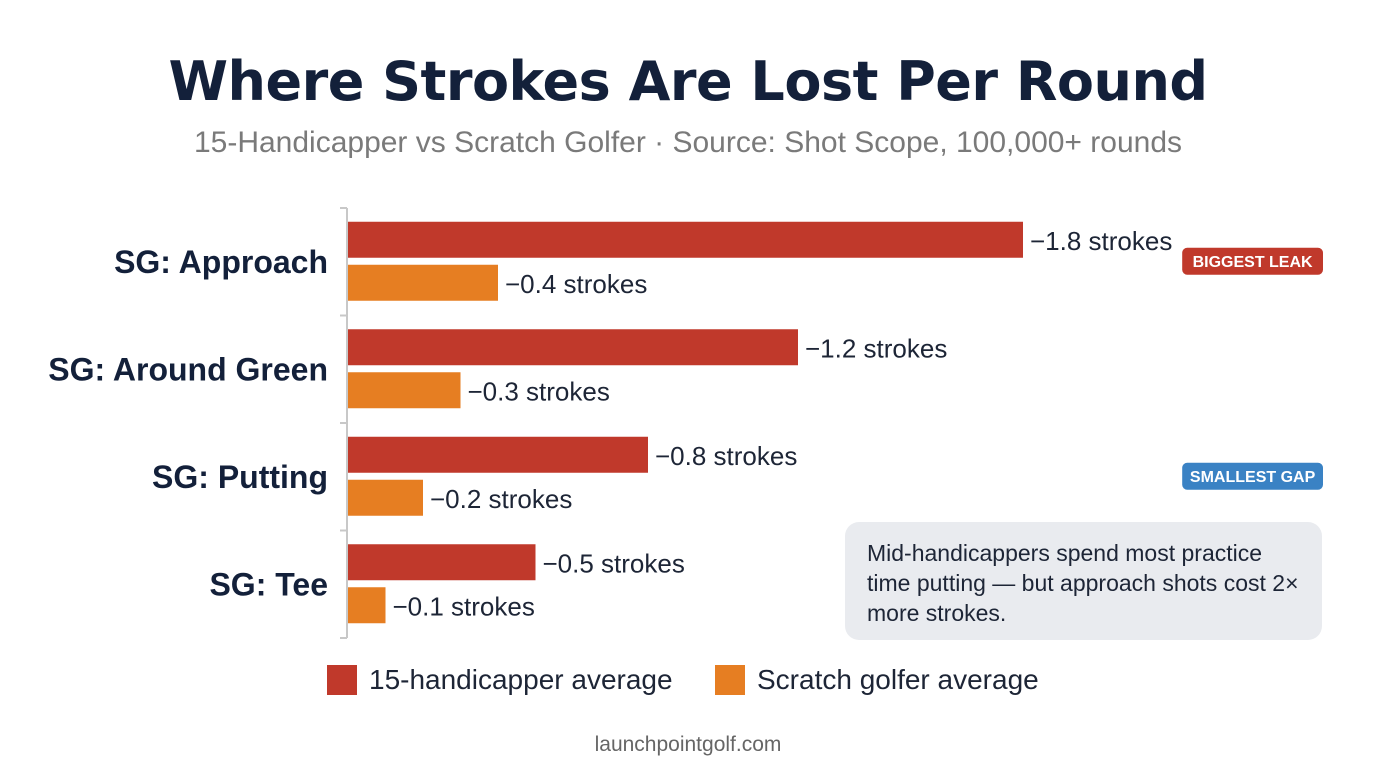  What do you see at coordinates (688, 81) in the screenshot?
I see `chart-title: Where Strokes Are Lost Per Round` at bounding box center [688, 81].